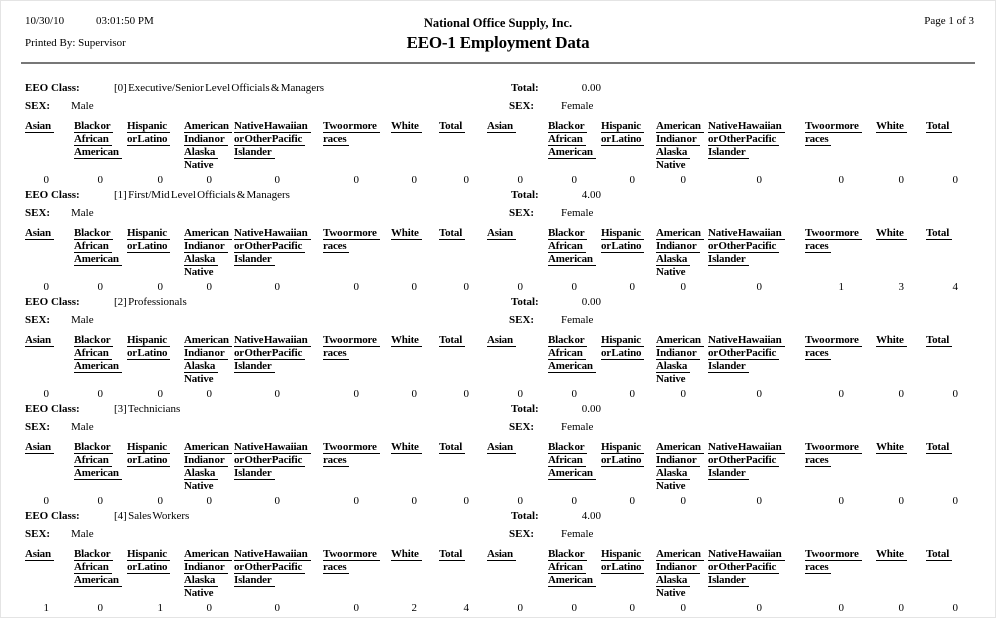  What do you see at coordinates (46, 608) in the screenshot?
I see `count-cell-asian: 1` at bounding box center [46, 608].